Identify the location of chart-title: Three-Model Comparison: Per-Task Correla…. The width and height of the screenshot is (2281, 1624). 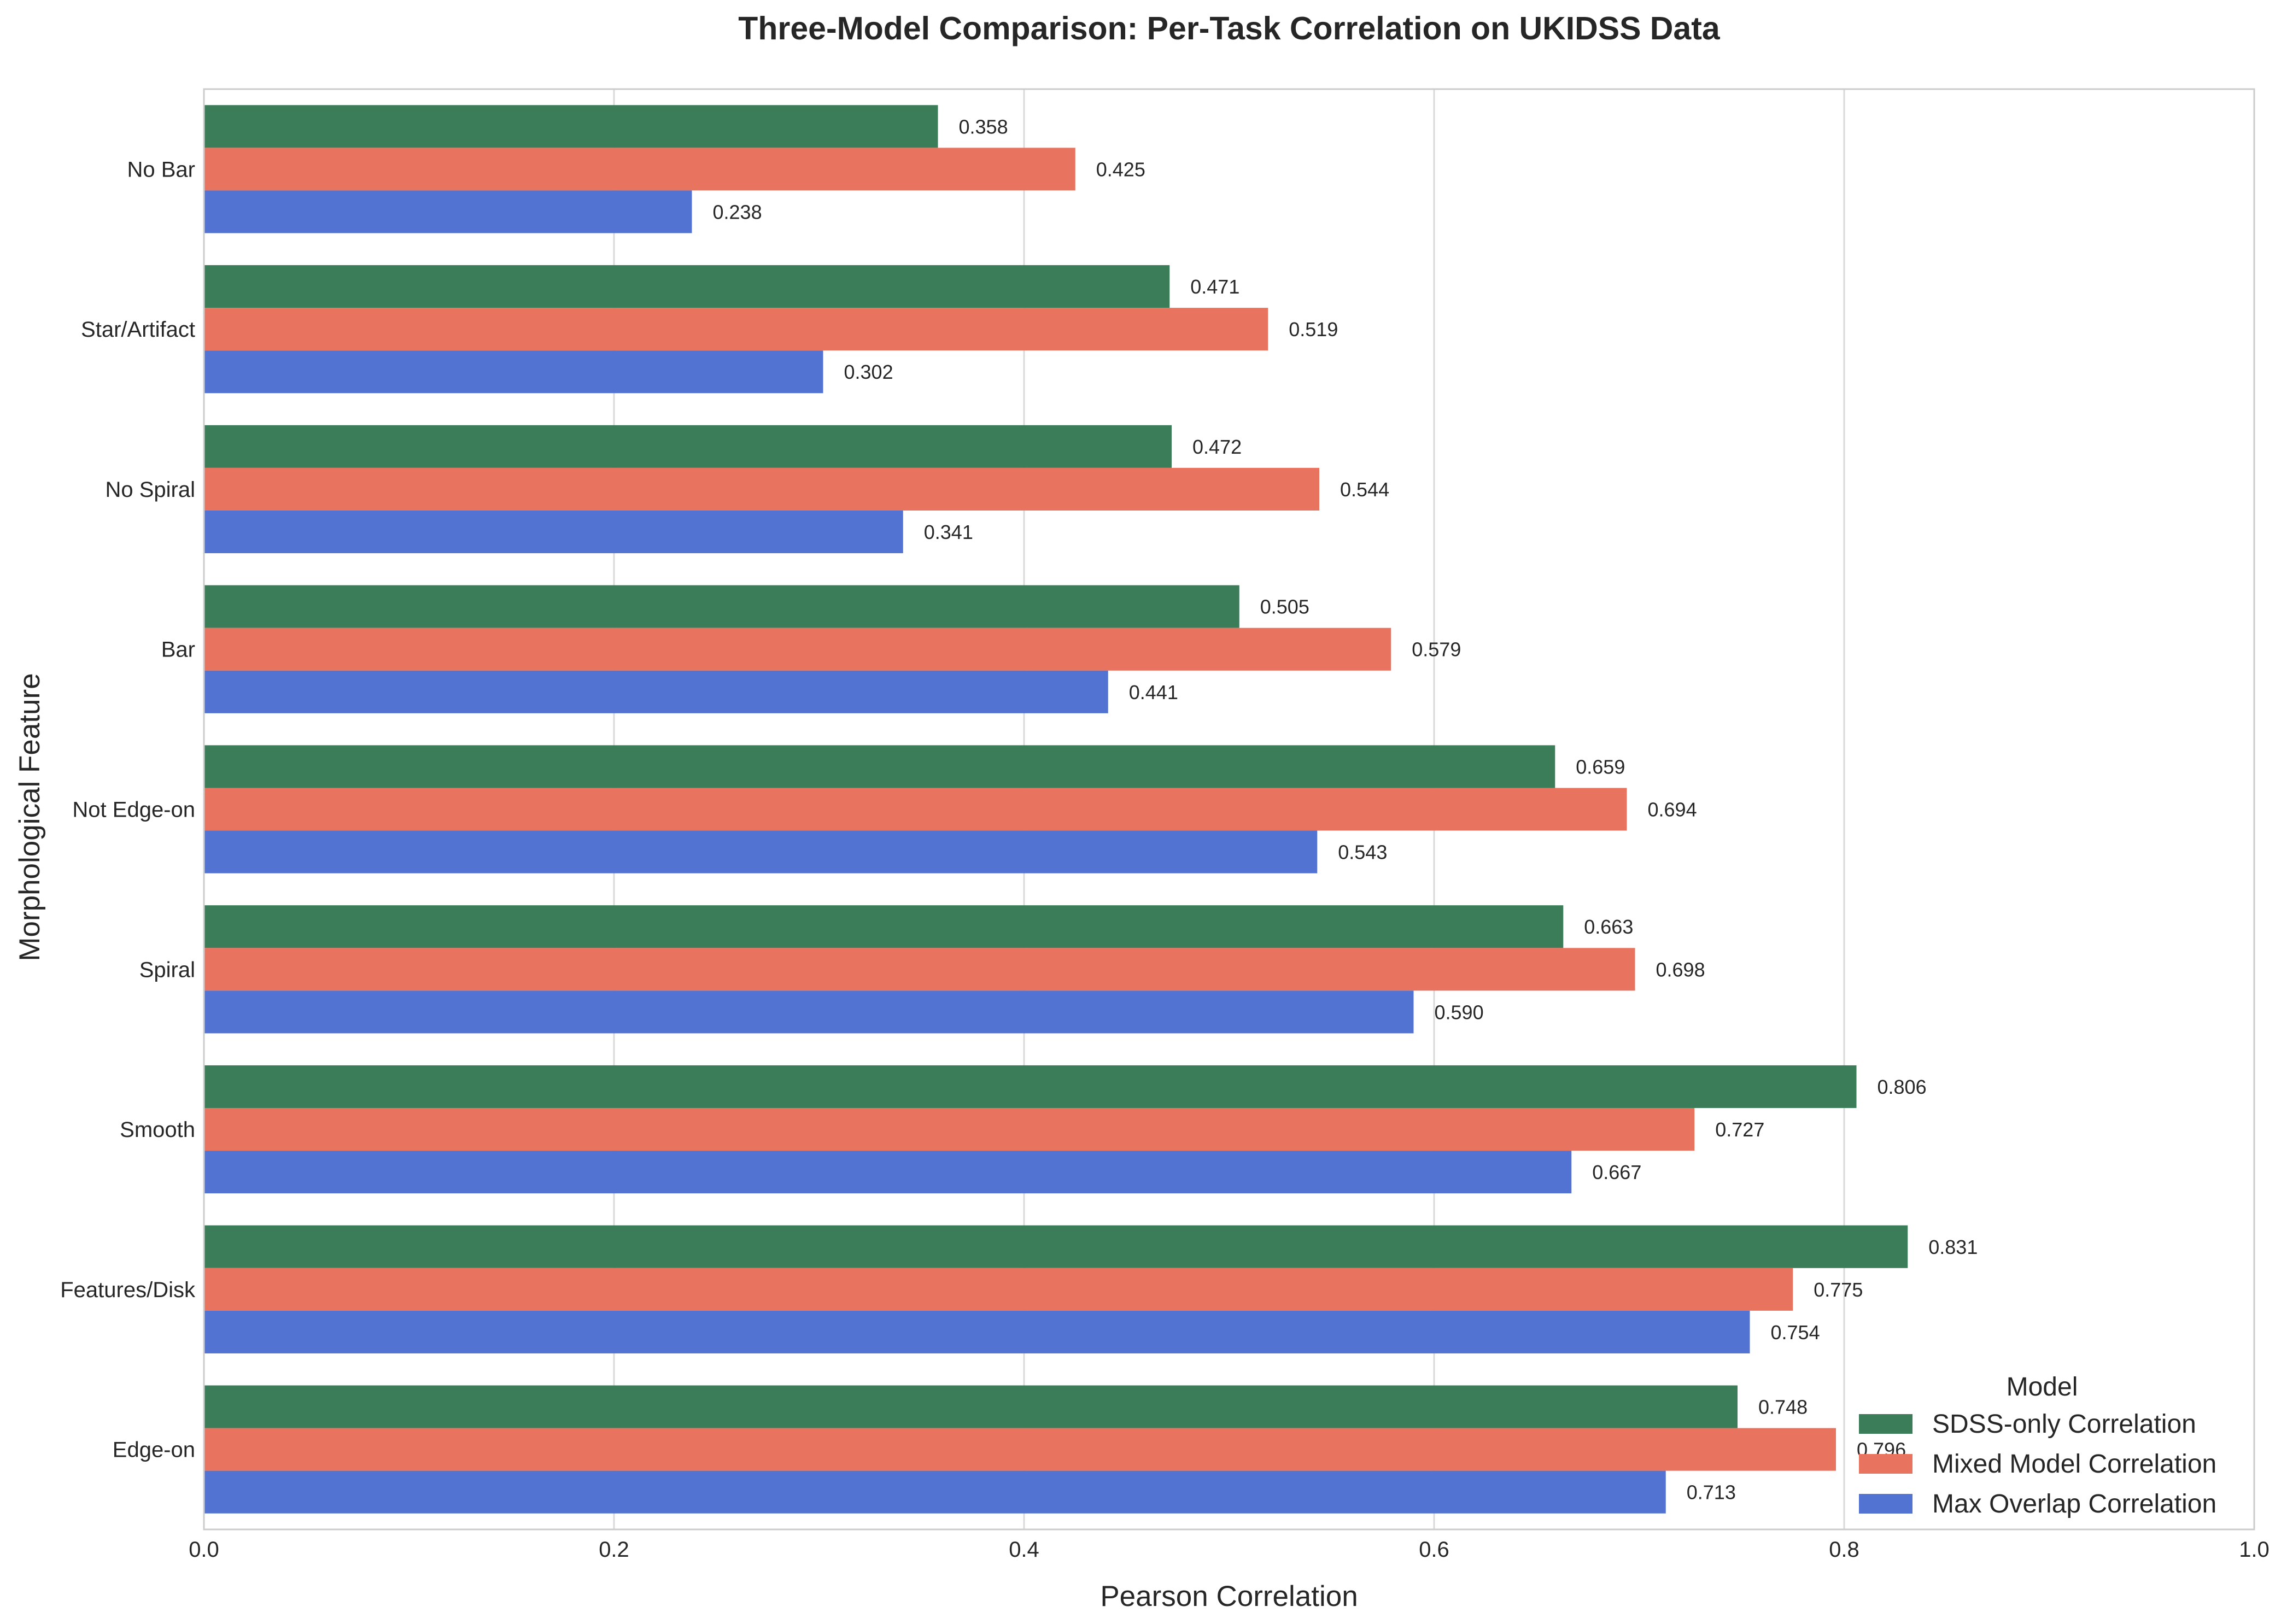
(1229, 28).